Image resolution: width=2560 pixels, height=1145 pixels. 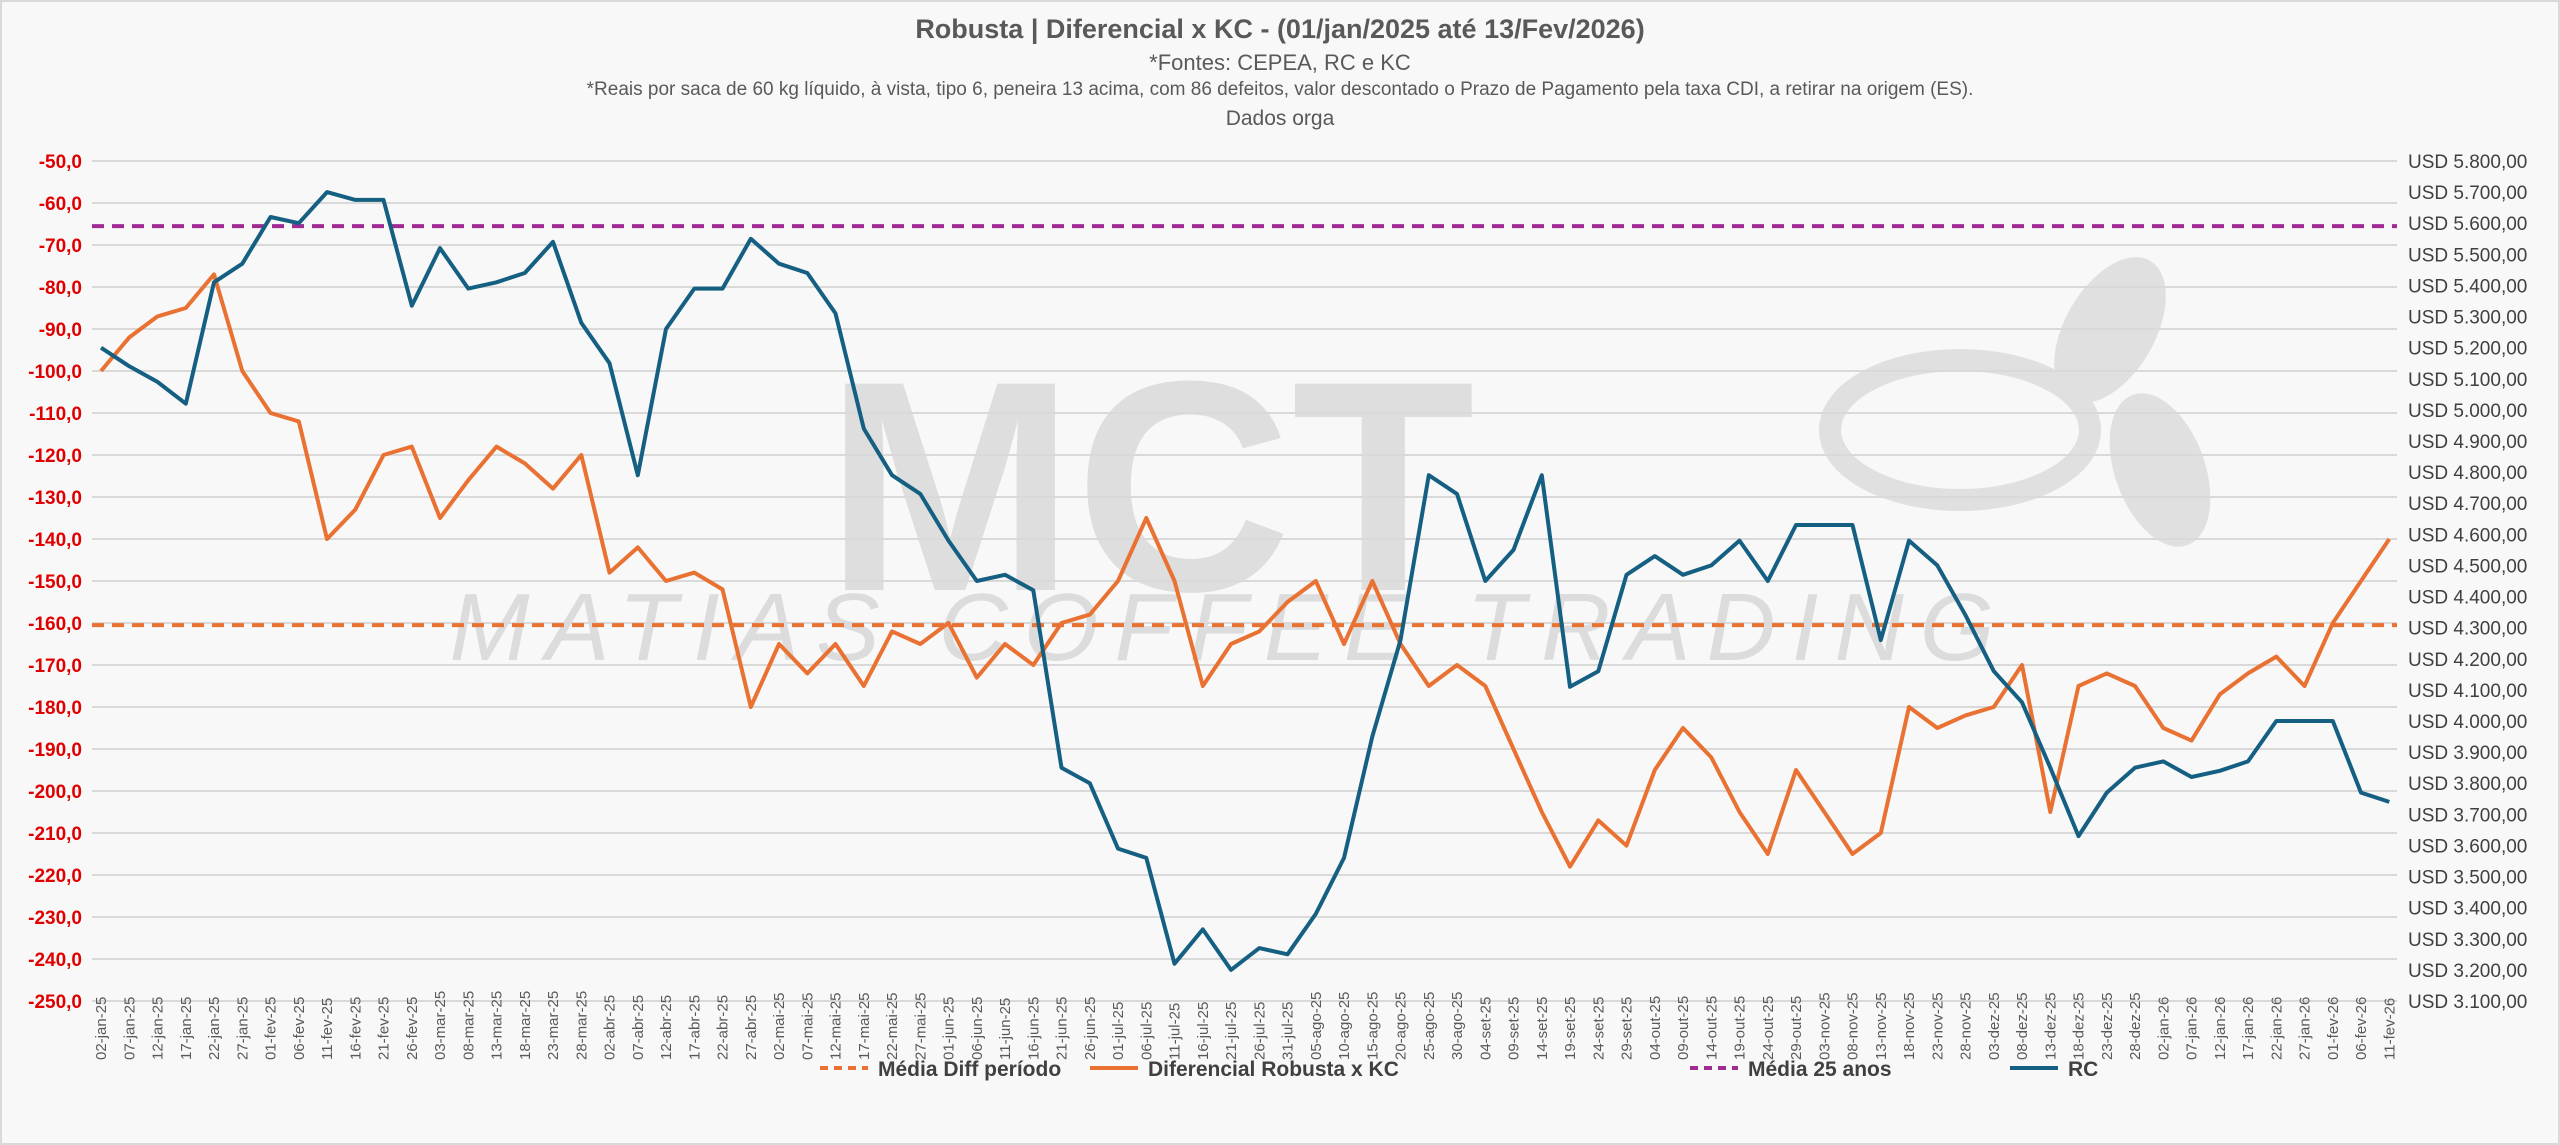 What do you see at coordinates (2467, 691) in the screenshot?
I see `y-right-tick-label: USD 4.100,00` at bounding box center [2467, 691].